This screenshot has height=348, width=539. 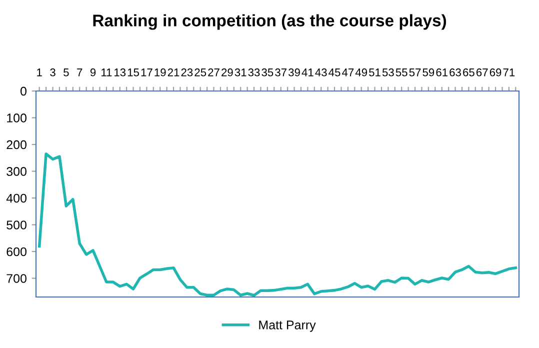 What do you see at coordinates (93, 72) in the screenshot?
I see `x-tick-label: 9` at bounding box center [93, 72].